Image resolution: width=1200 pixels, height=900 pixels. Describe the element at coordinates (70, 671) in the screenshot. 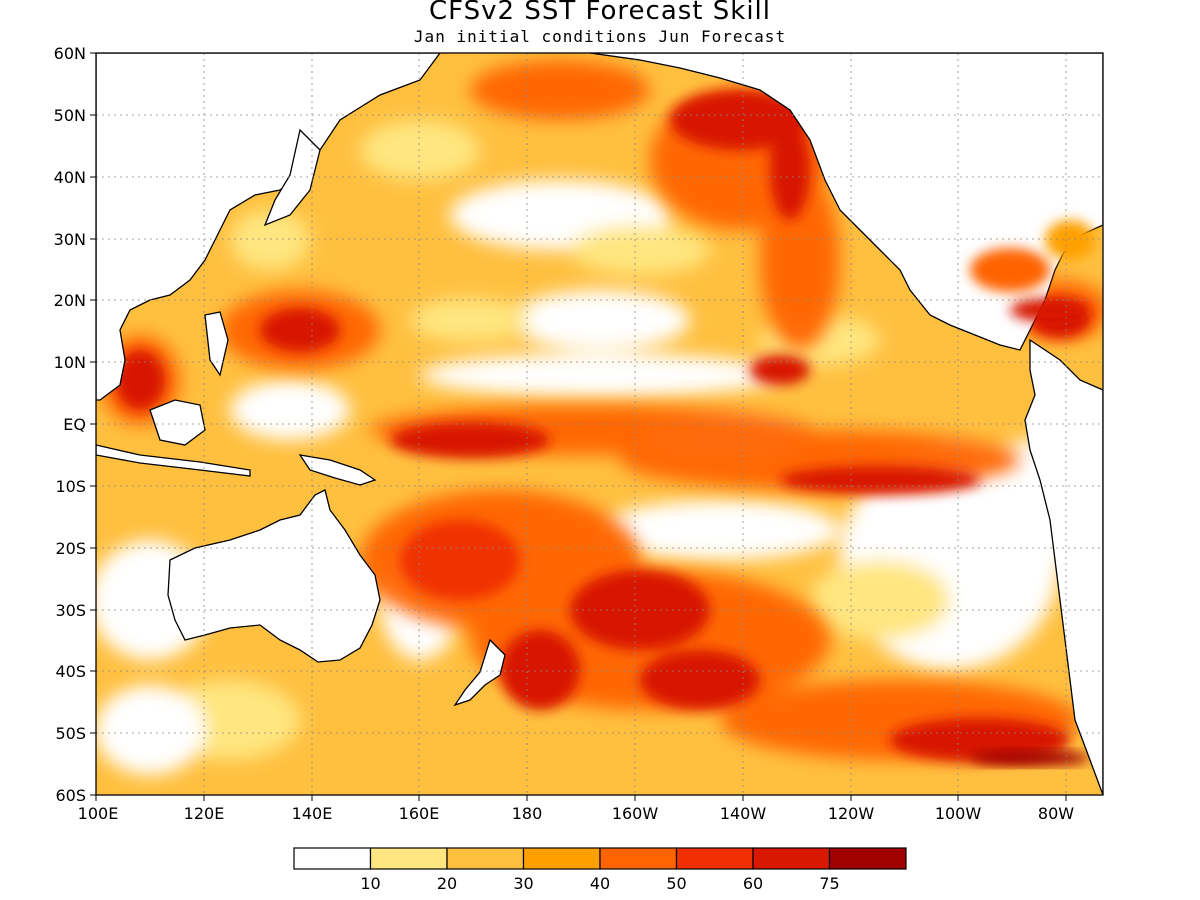

I see `lat-label: 40S` at that location.